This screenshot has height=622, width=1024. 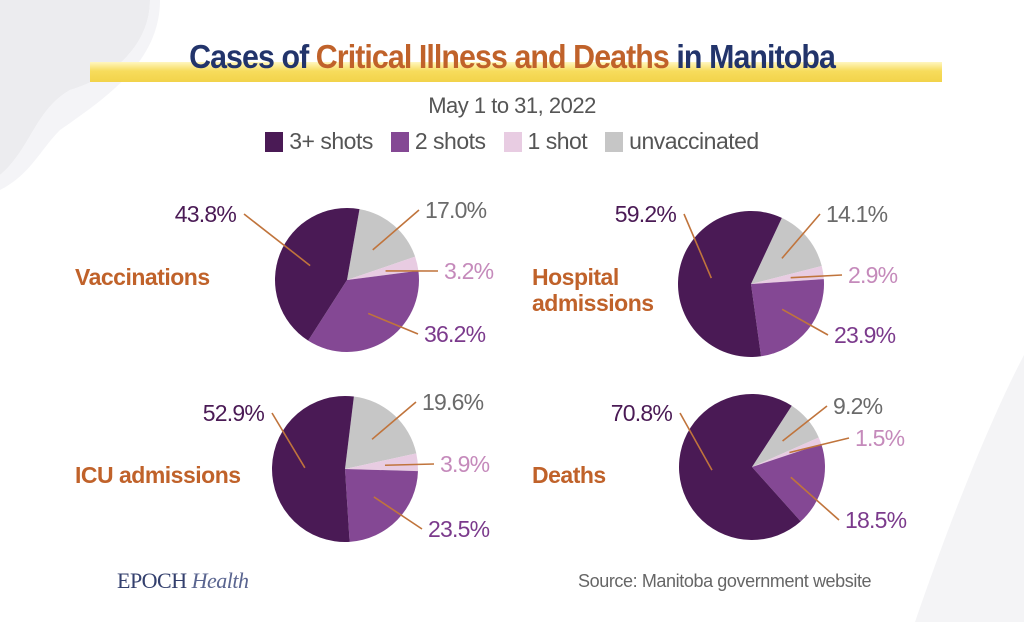 I want to click on logo-text-epoch: EPOCH, so click(x=152, y=580).